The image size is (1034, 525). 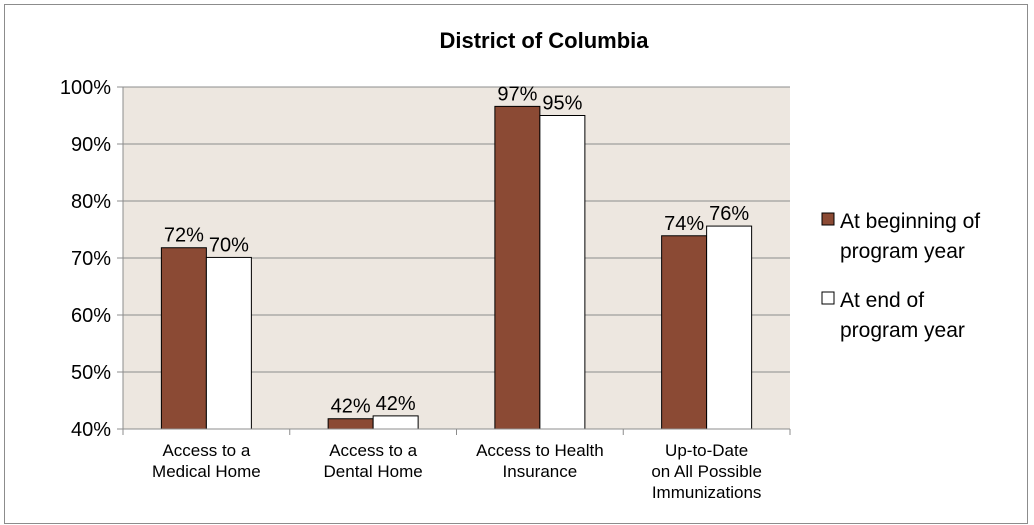 What do you see at coordinates (902, 315) in the screenshot?
I see `legend-entry: At end of program year` at bounding box center [902, 315].